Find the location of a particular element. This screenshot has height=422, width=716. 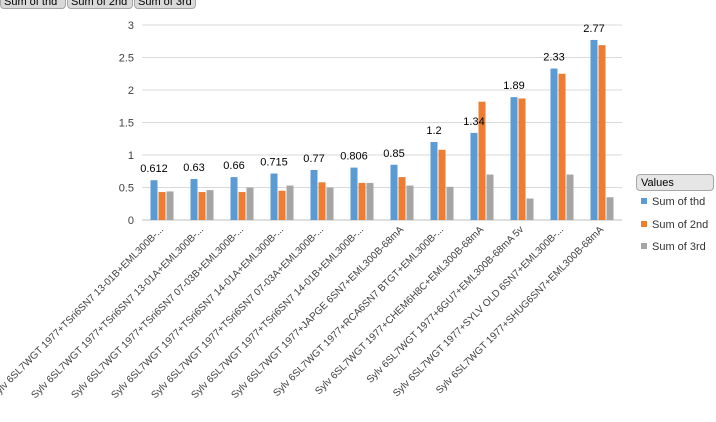

data-label-6: 0.85 is located at coordinates (393, 154).